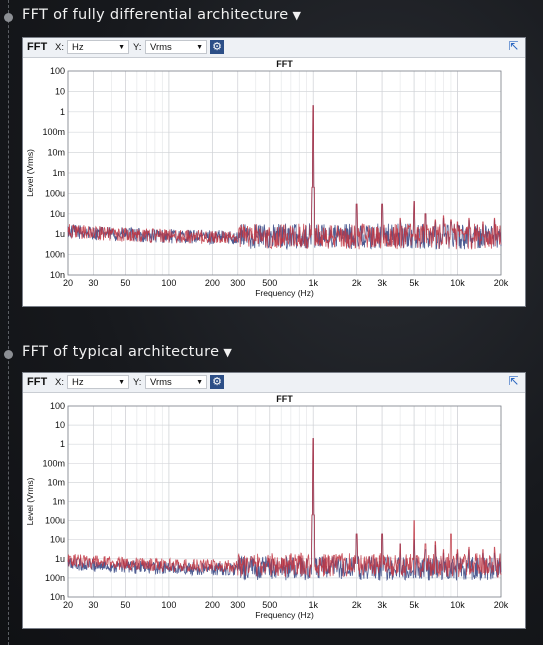 The image size is (543, 645). I want to click on timeline-line, so click(8, 322).